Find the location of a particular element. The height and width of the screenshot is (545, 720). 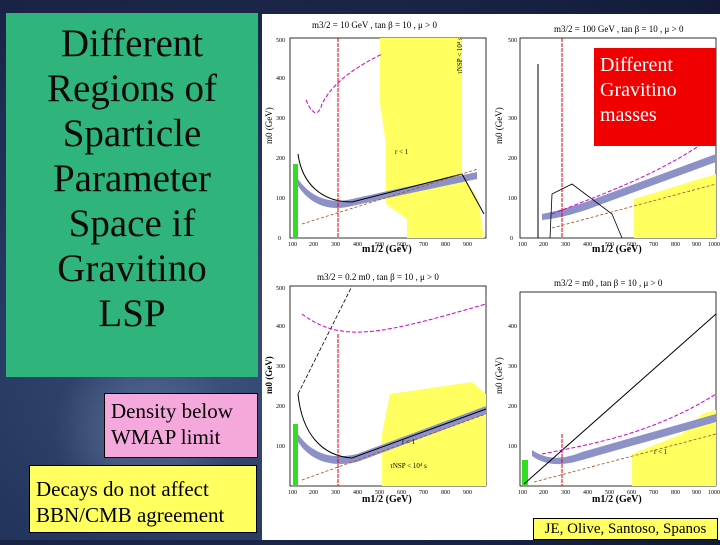

x-ticks: 100 200 300 400 500 600 700 800 900 1000 is located at coordinates (619, 493).